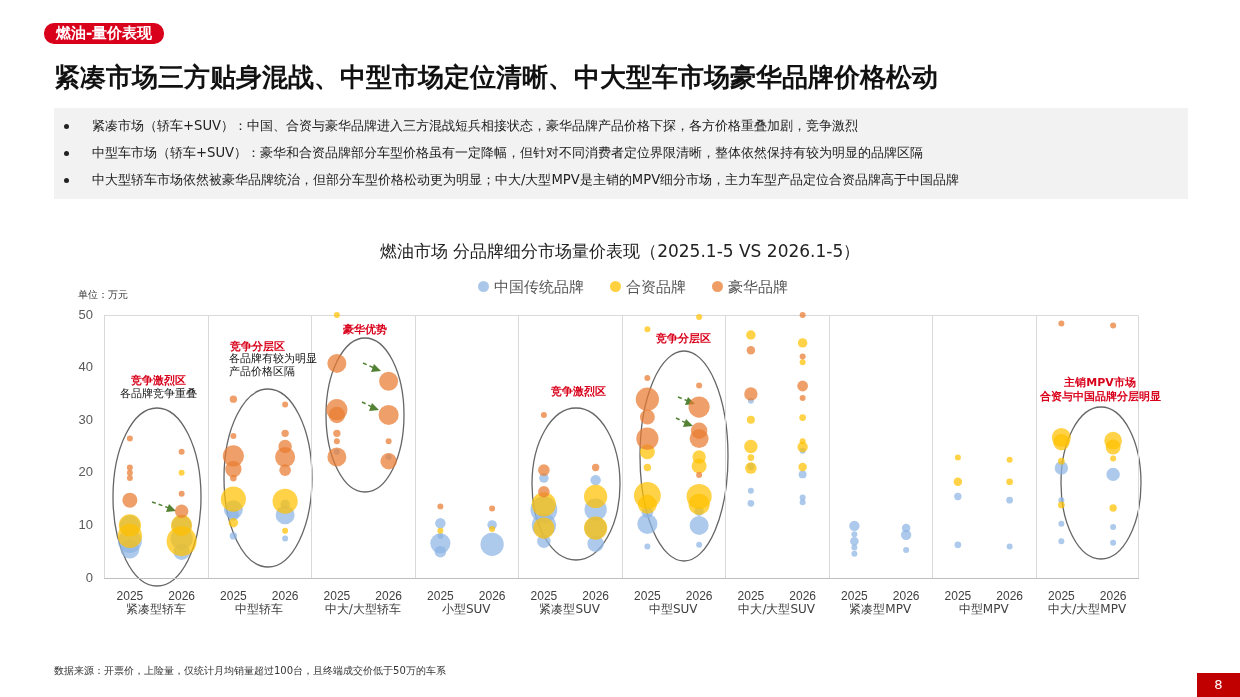 The height and width of the screenshot is (697, 1240). What do you see at coordinates (262, 371) in the screenshot?
I see `annotation: 产品价格区隔` at bounding box center [262, 371].